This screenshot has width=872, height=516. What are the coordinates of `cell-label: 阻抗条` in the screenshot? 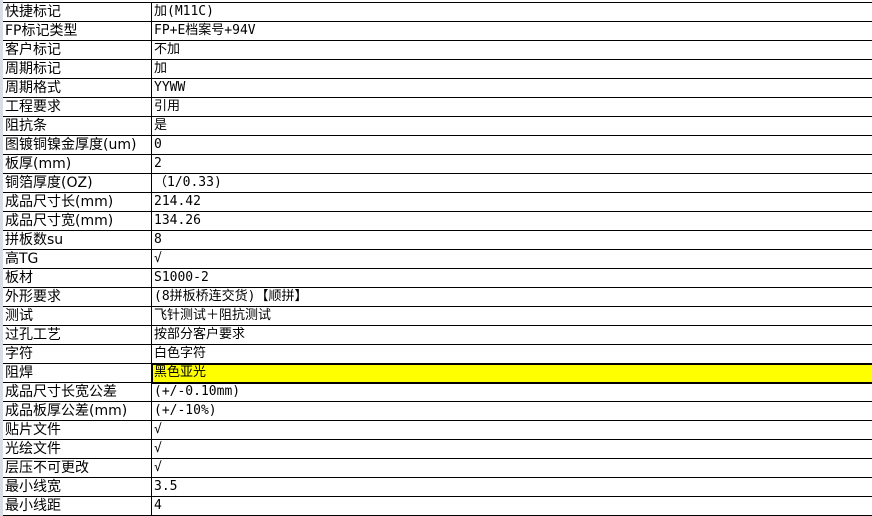 It's located at (77, 126).